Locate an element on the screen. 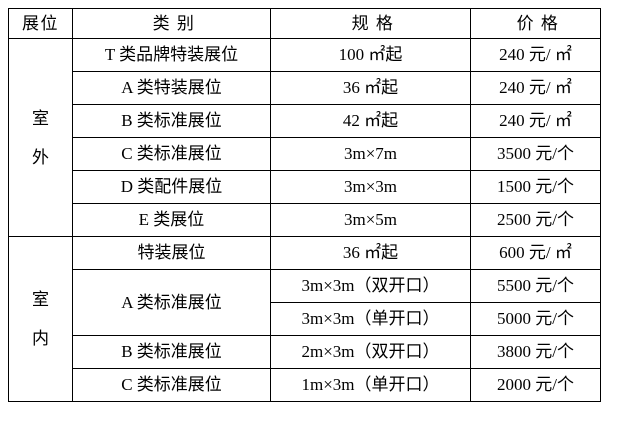 The height and width of the screenshot is (425, 619). table-row: C 类标准展位 3m×7m 3500 元/个 is located at coordinates (305, 154).